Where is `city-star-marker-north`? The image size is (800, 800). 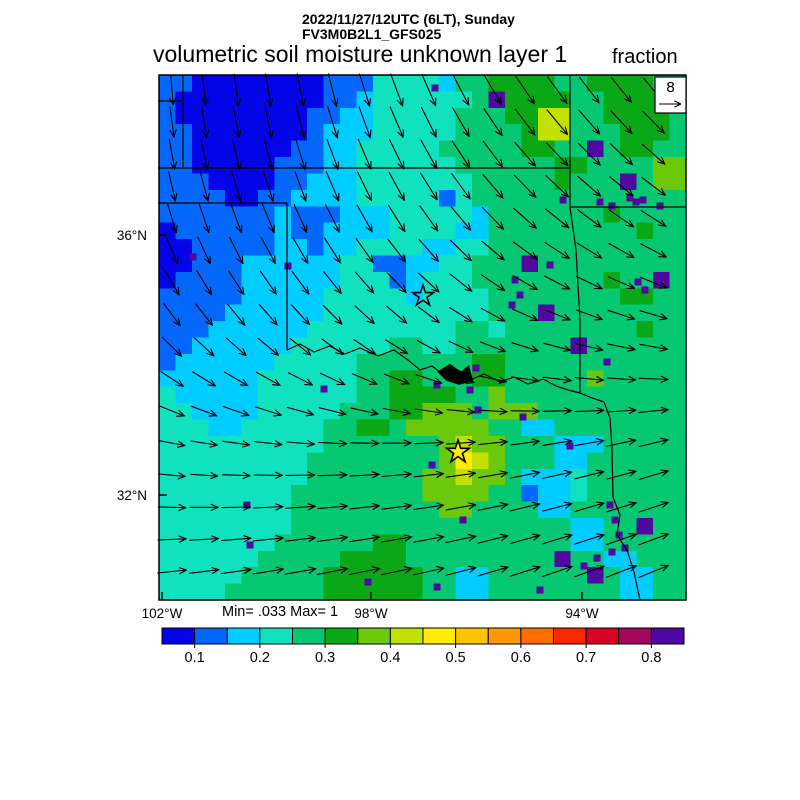
city-star-marker-north is located at coordinates (423, 294).